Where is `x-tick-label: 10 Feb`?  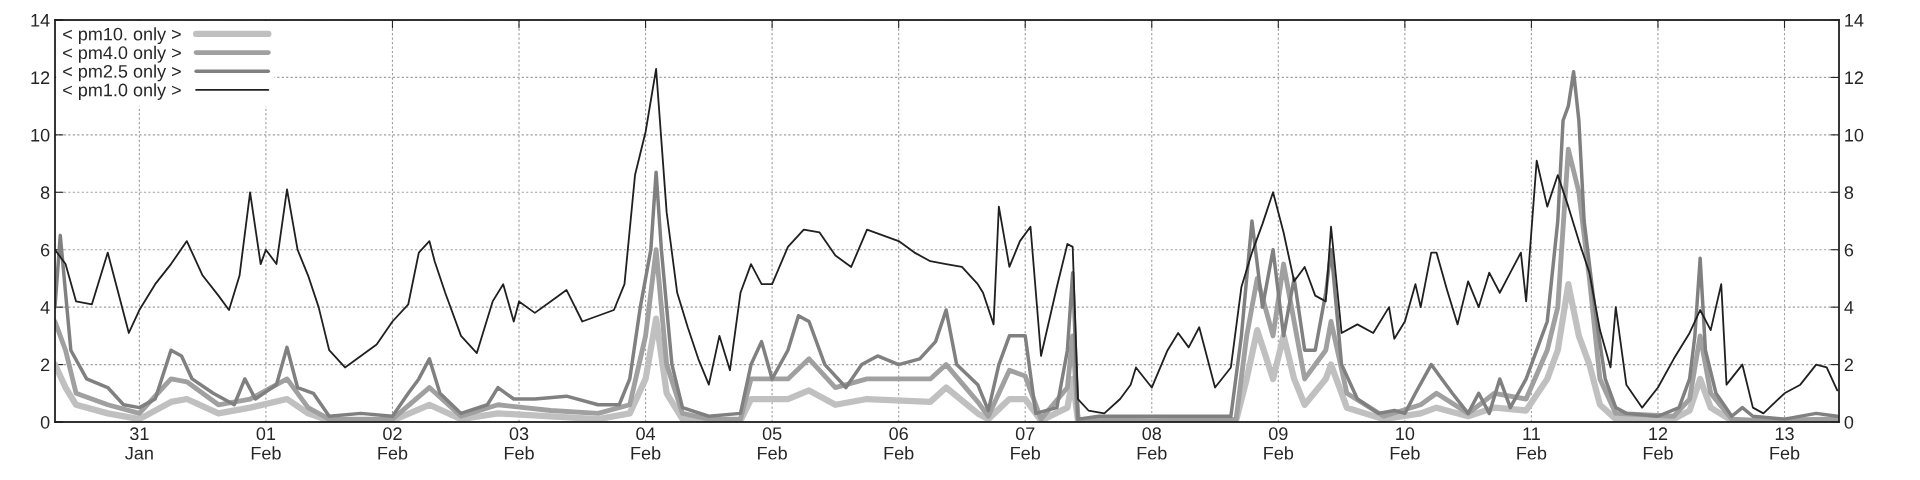 x-tick-label: 10 Feb is located at coordinates (1405, 443).